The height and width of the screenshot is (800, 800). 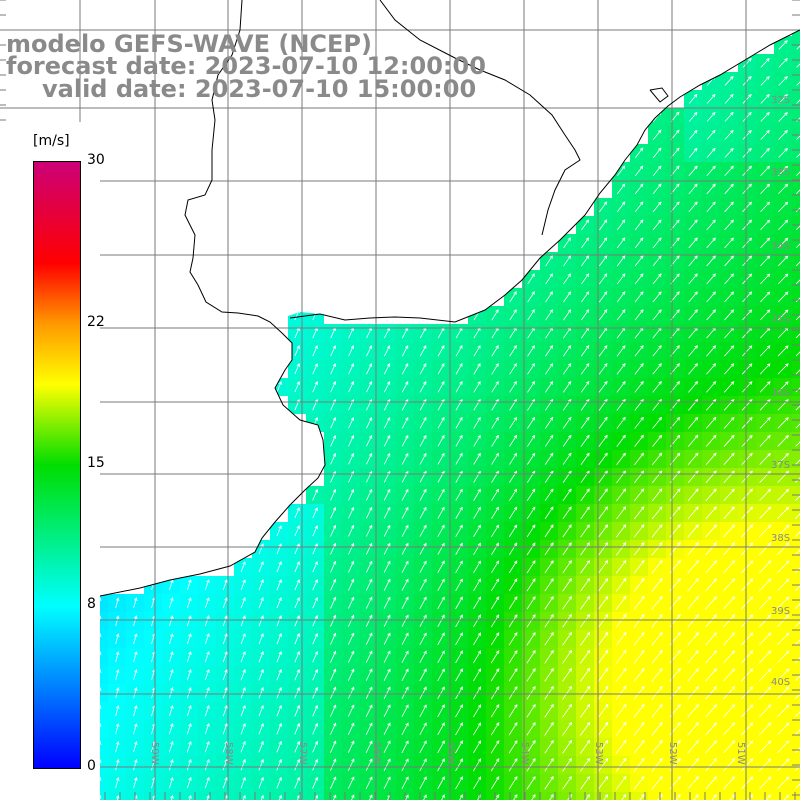 I want to click on colorbar-label: 22, so click(x=96, y=321).